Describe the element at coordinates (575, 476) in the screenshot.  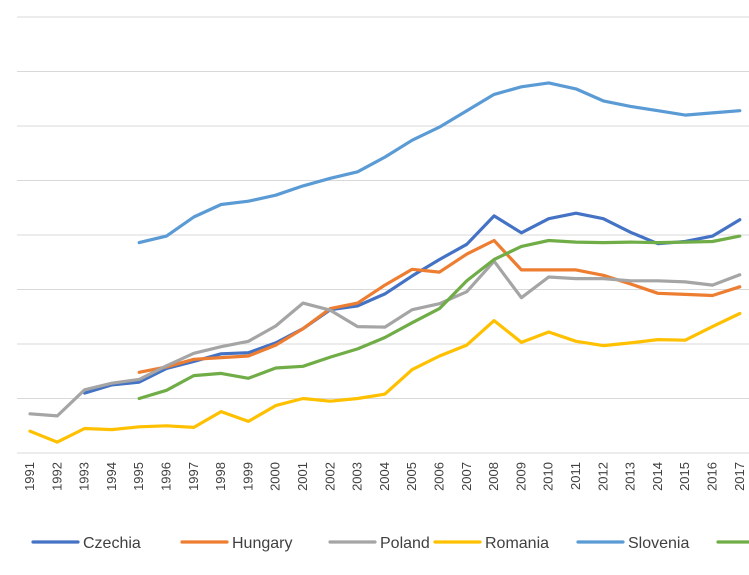
I see `x-tick-label: 2011` at that location.